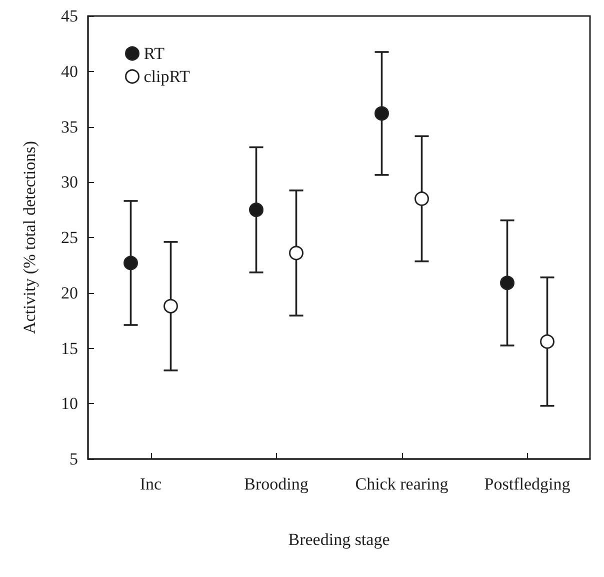 The height and width of the screenshot is (577, 604). What do you see at coordinates (276, 484) in the screenshot?
I see `x-tick-label: Brooding` at bounding box center [276, 484].